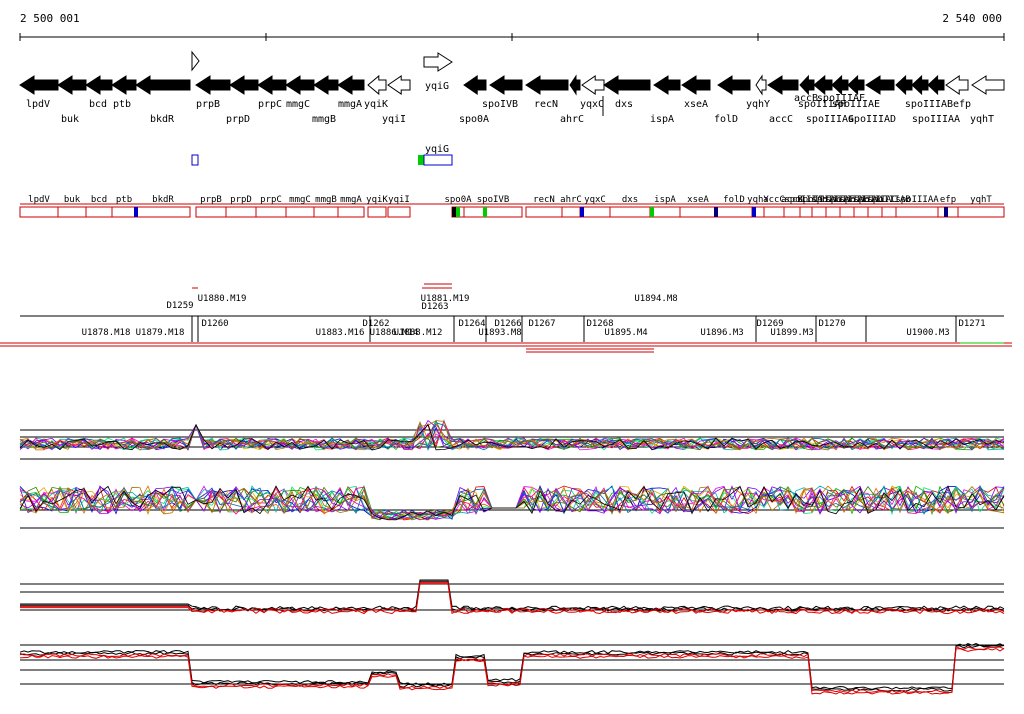 The width and height of the screenshot is (1024, 714). Describe the element at coordinates (474, 119) in the screenshot. I see `gene-label-spo0A: spo0A` at that location.